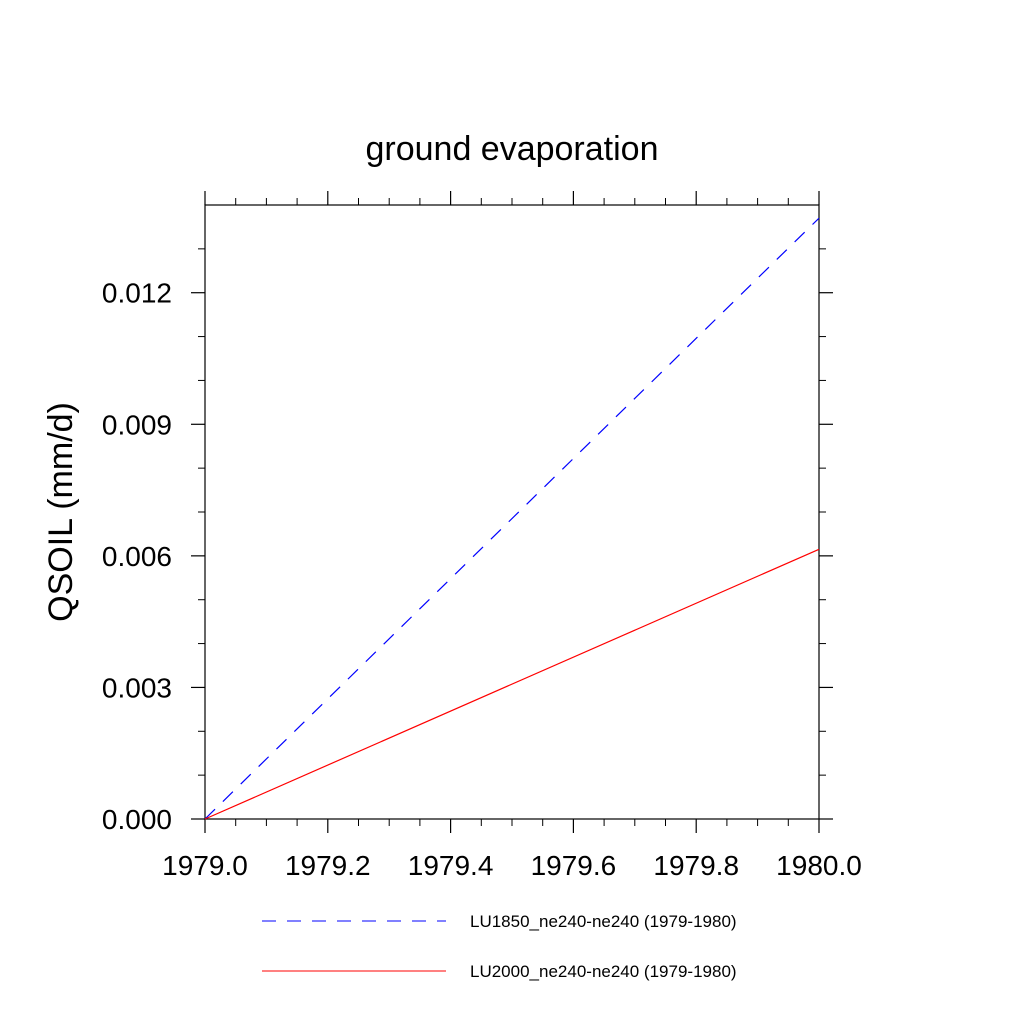  What do you see at coordinates (137, 293) in the screenshot?
I see `y-tick-label: 0.012` at bounding box center [137, 293].